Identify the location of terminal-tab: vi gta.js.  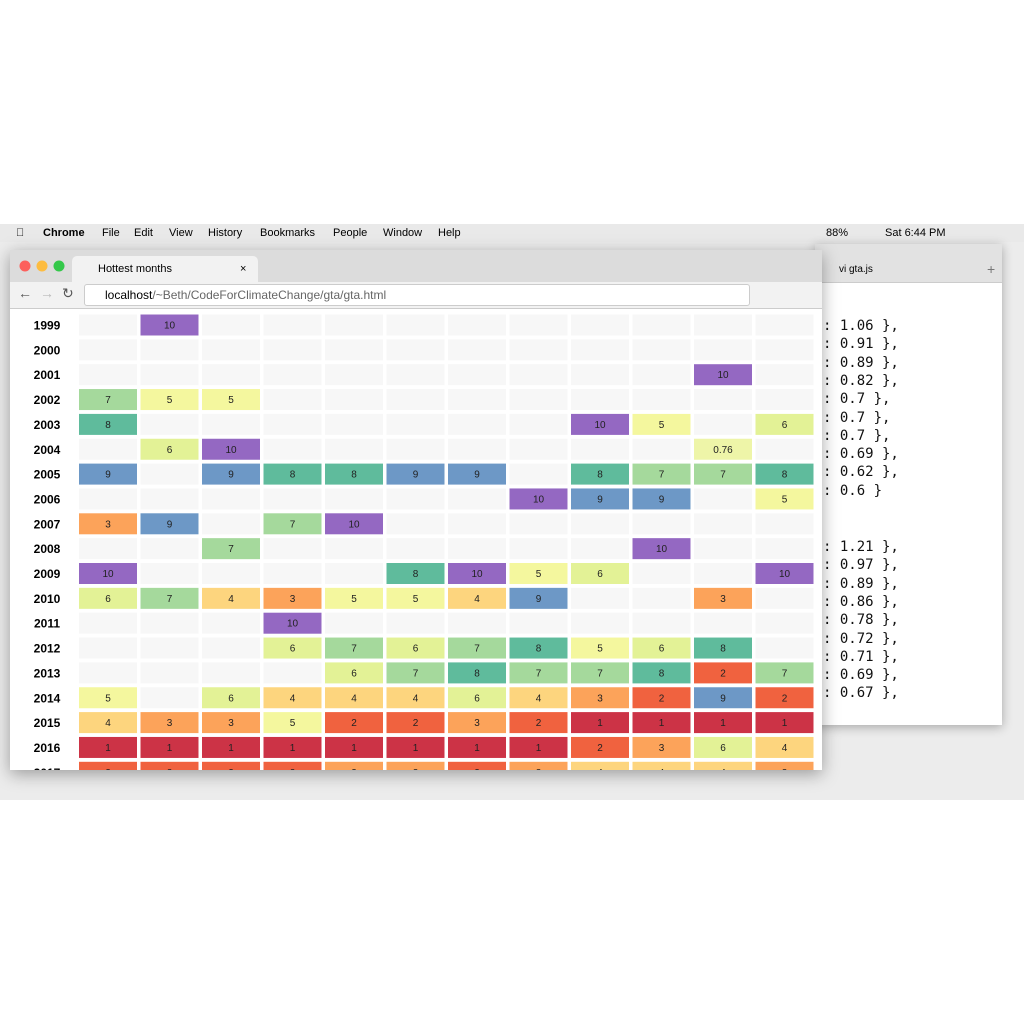
(856, 269).